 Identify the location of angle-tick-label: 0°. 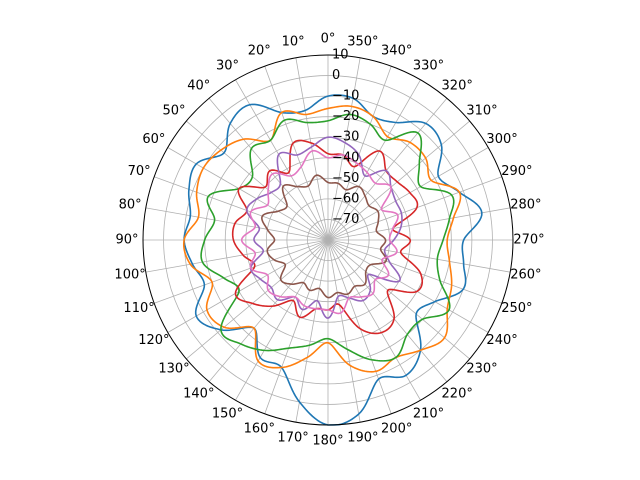
(328, 39).